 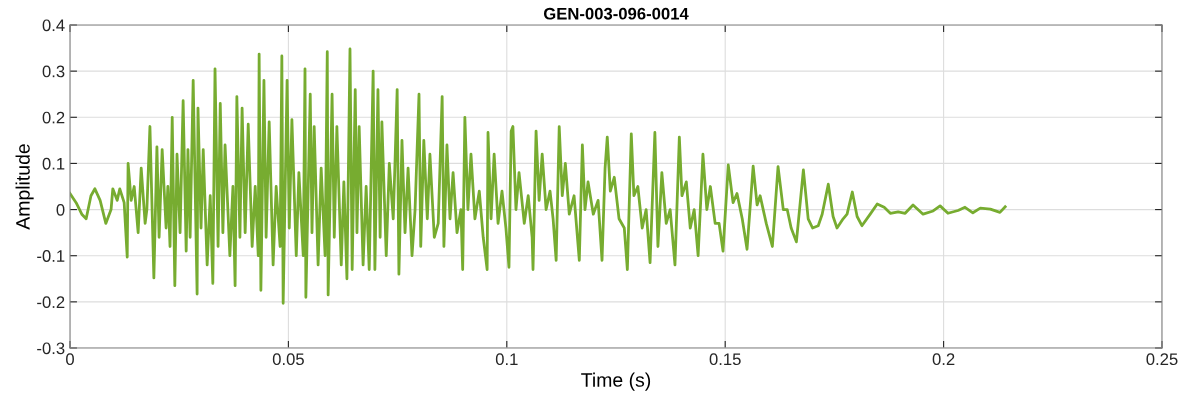 What do you see at coordinates (53, 117) in the screenshot?
I see `y-tick-label: 0.2` at bounding box center [53, 117].